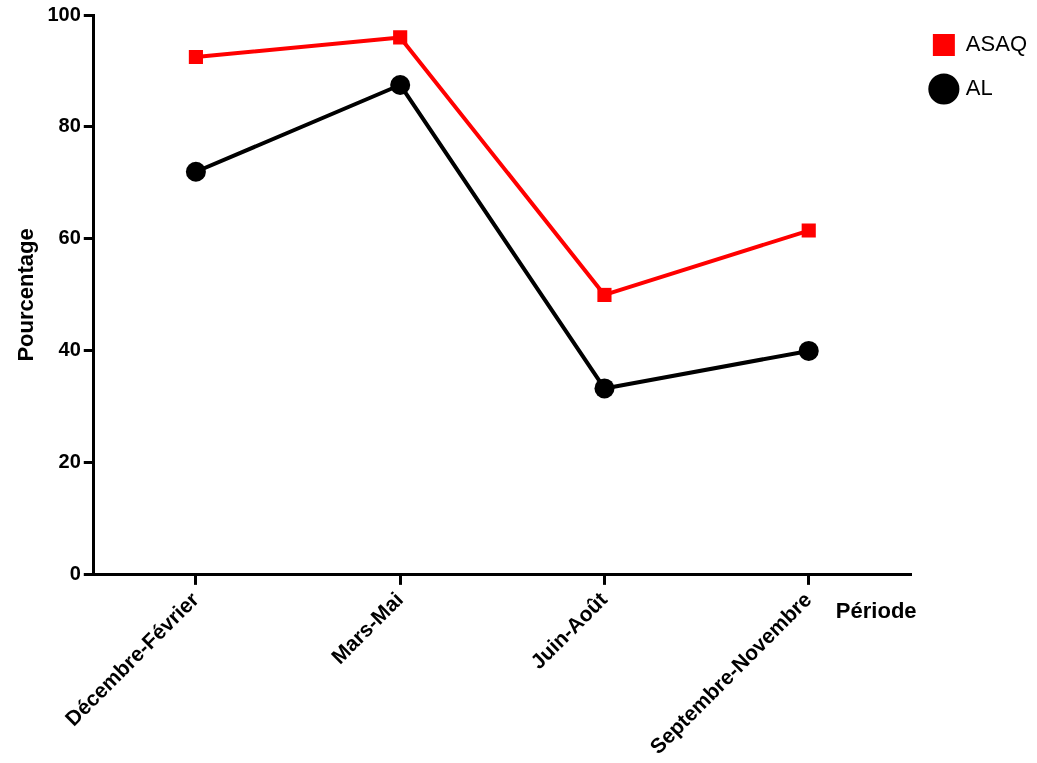 The image size is (1037, 763). Describe the element at coordinates (26, 295) in the screenshot. I see `y-axis-title: Pourcentage` at that location.